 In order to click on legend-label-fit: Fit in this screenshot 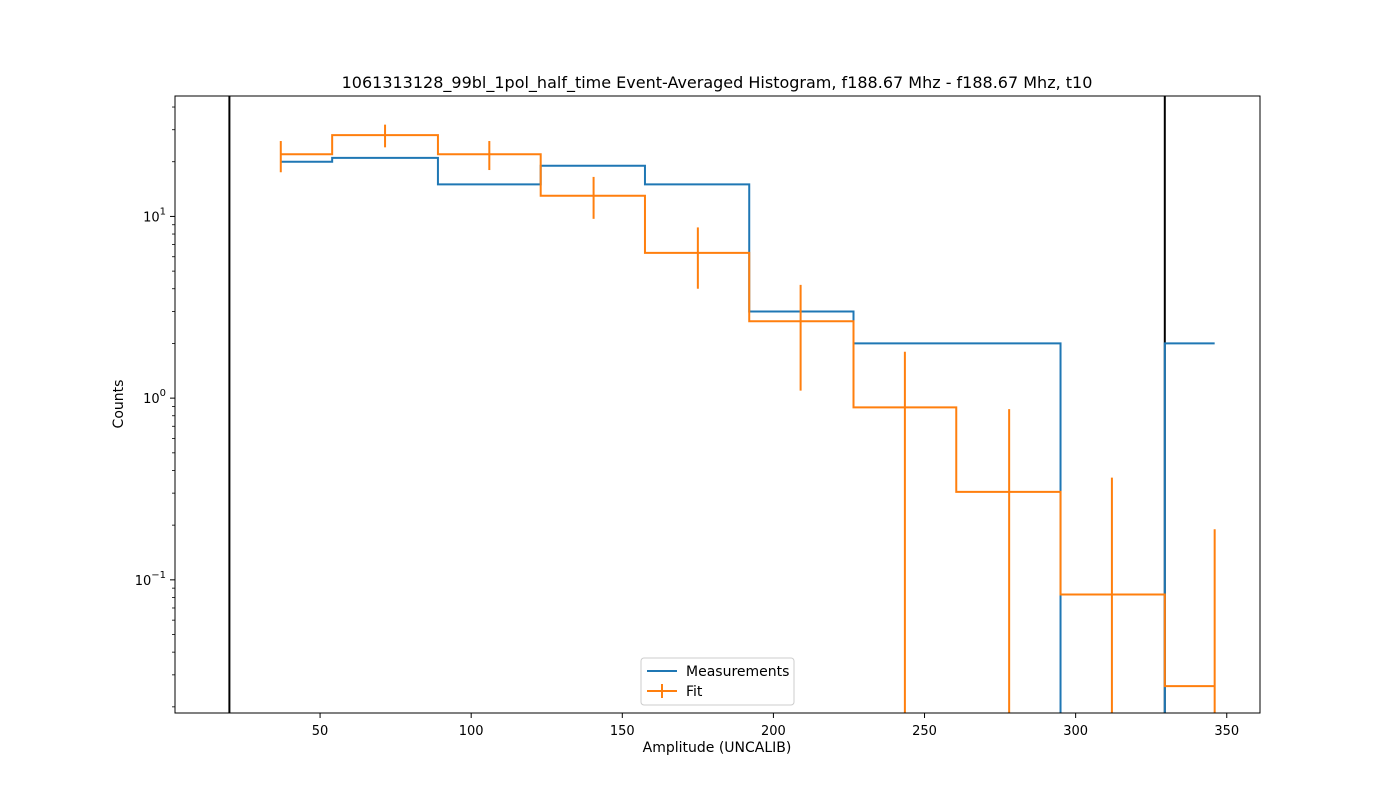, I will do `click(694, 692)`.